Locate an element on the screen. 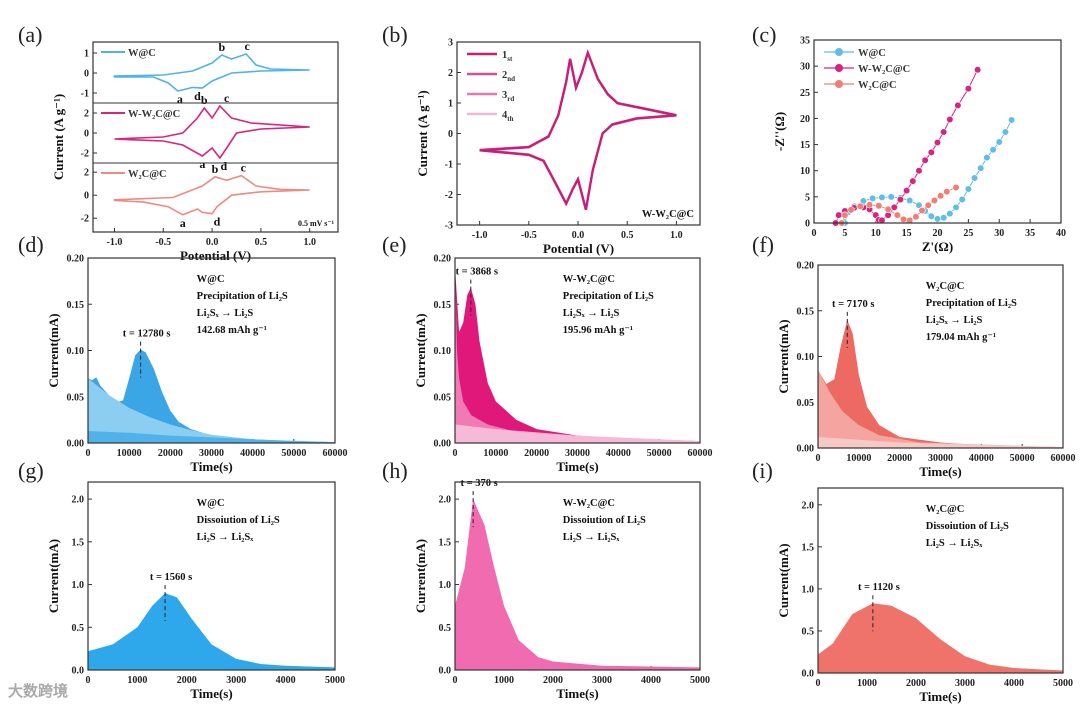 The image size is (1080, 715). y-tick-label: 0.5 is located at coordinates (78, 628).